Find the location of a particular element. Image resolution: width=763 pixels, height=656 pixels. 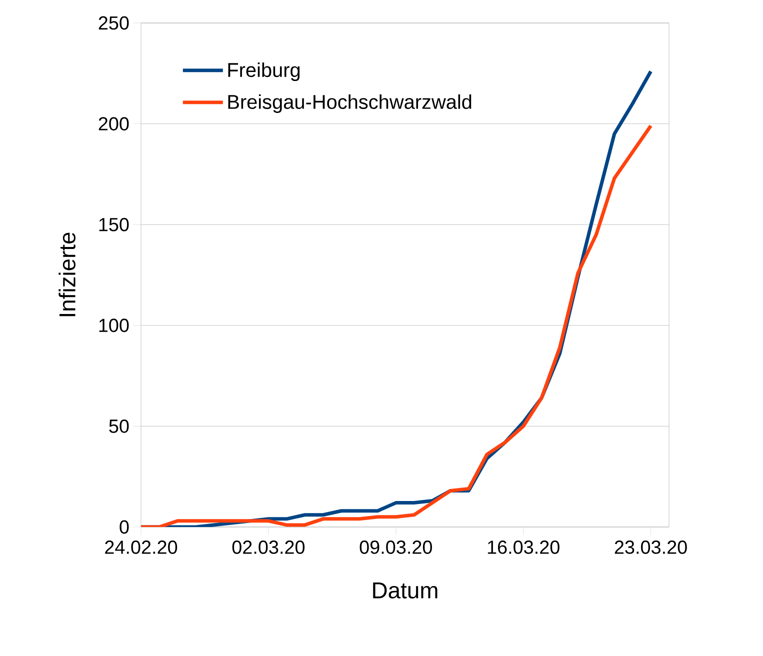

y-axis-title: Infizierte is located at coordinates (67, 274).